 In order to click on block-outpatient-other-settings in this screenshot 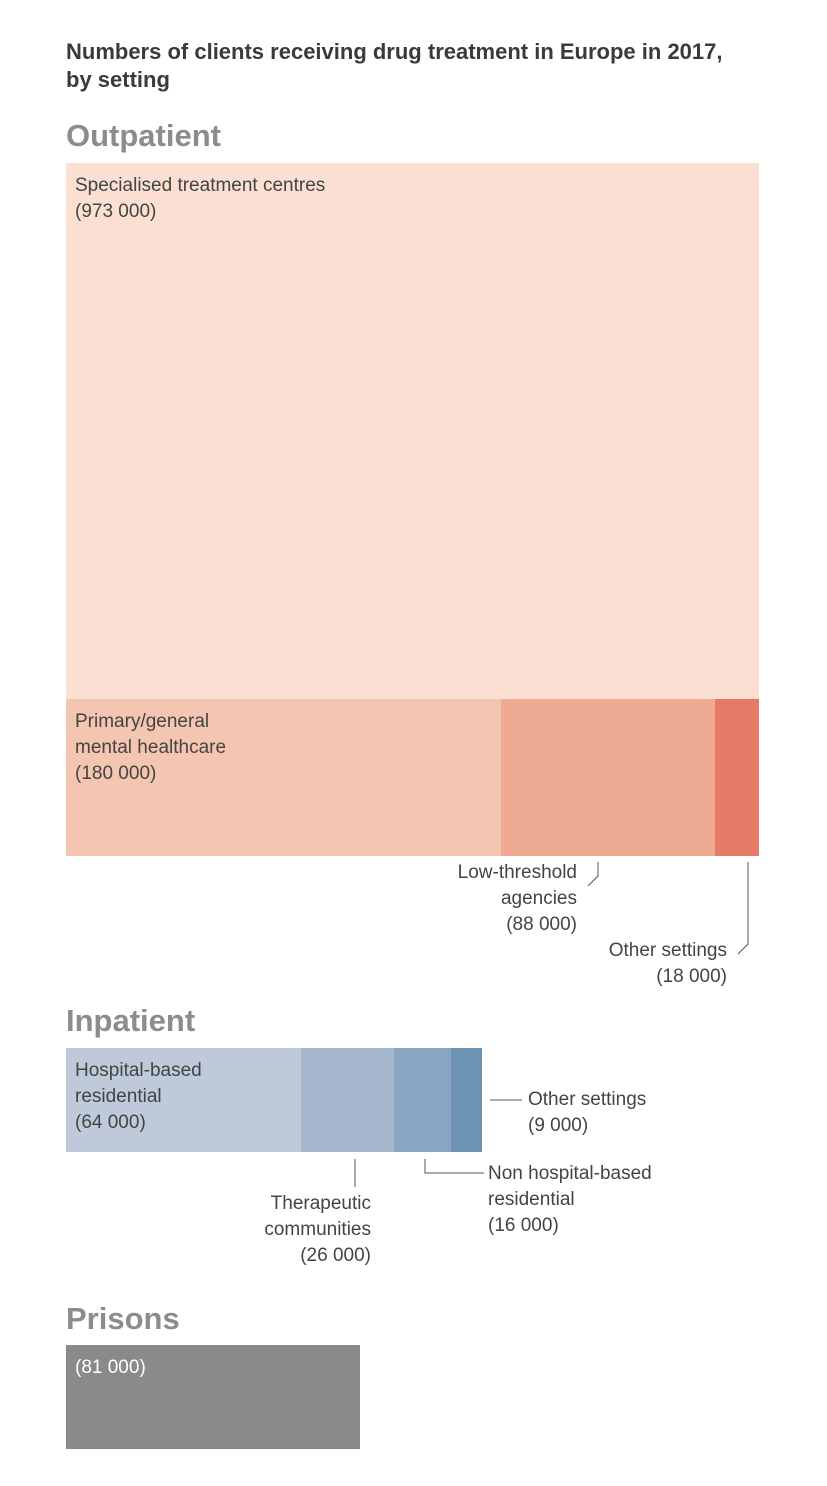, I will do `click(737, 777)`.